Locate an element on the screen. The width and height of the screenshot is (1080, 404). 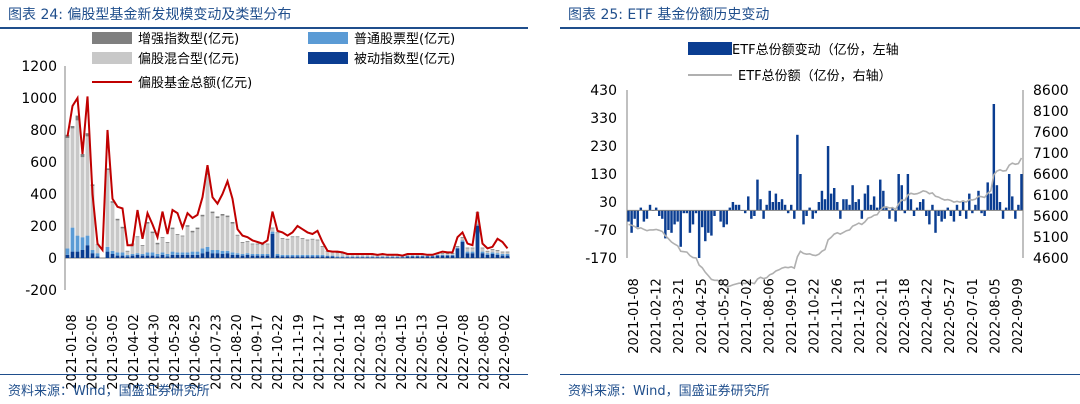
x-tick-label: 2021-01-08 is located at coordinates (72, 352).